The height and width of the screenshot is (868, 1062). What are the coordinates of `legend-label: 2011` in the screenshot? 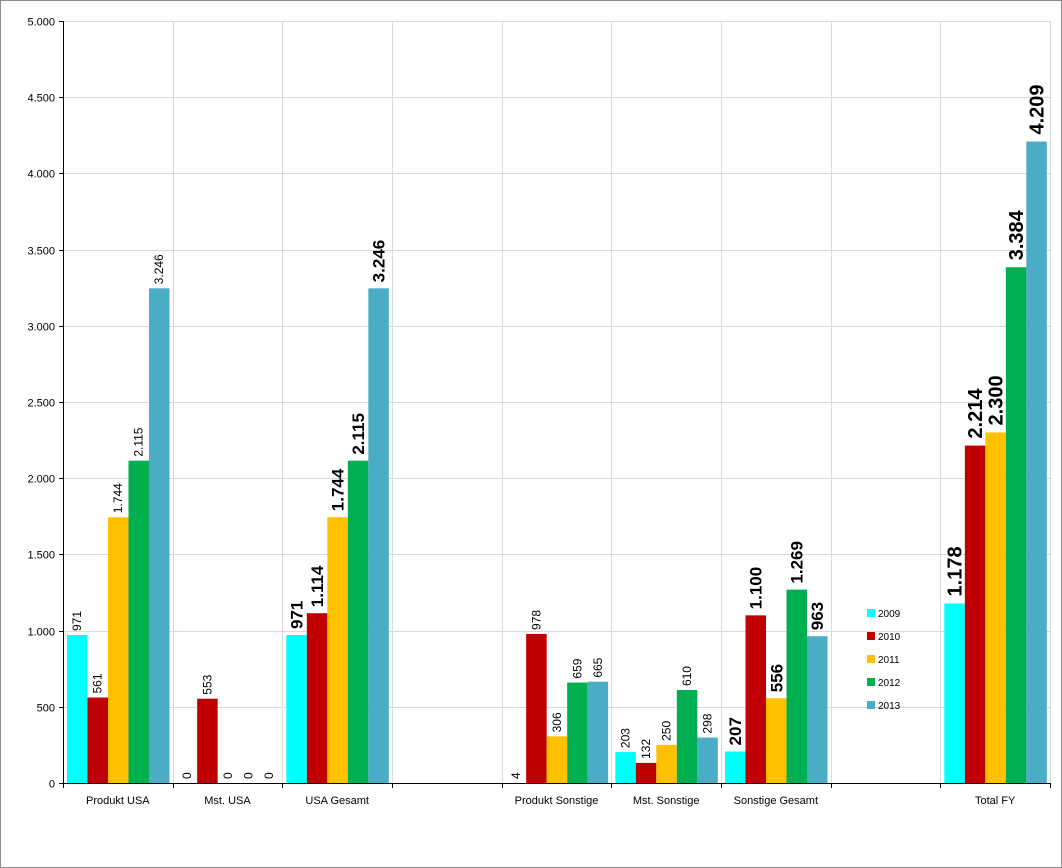 It's located at (889, 660).